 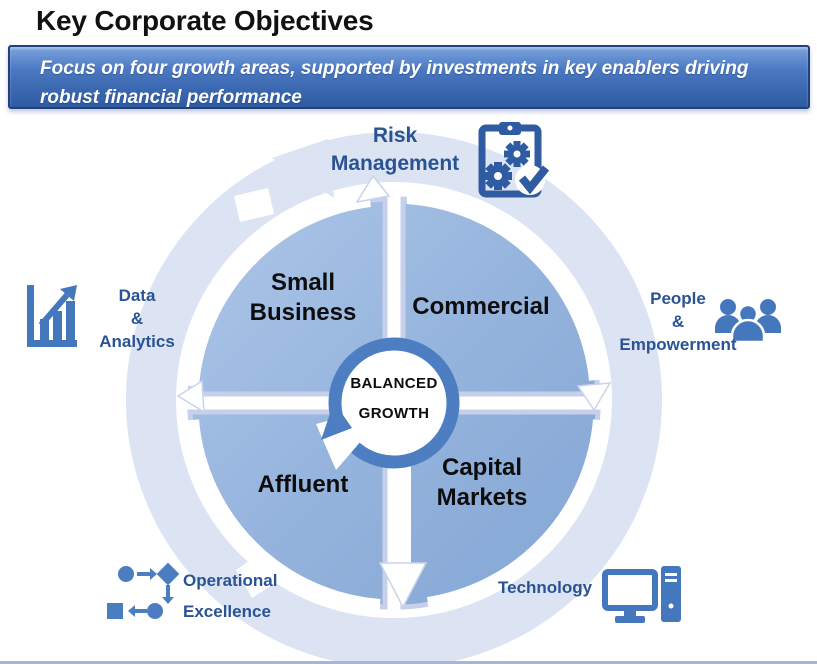 What do you see at coordinates (137, 318) in the screenshot?
I see `label-data-analytics: Data & Analytics` at bounding box center [137, 318].